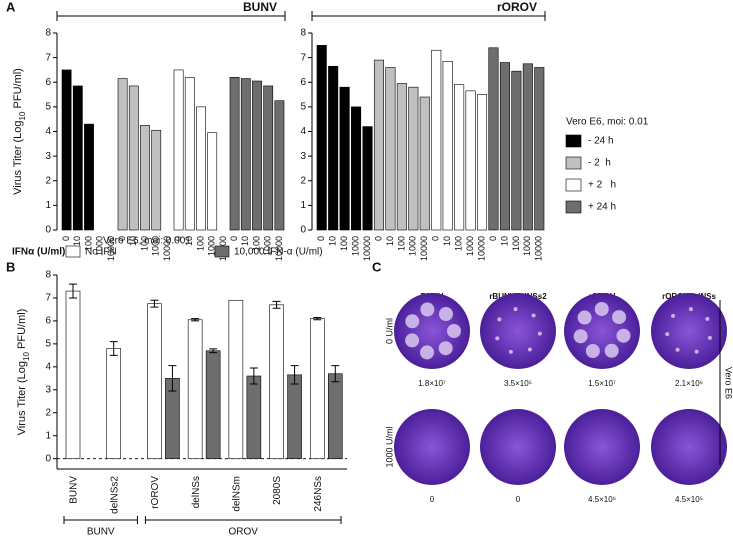  Describe the element at coordinates (26, 356) in the screenshot. I see `y-axis-label-part: 10` at that location.